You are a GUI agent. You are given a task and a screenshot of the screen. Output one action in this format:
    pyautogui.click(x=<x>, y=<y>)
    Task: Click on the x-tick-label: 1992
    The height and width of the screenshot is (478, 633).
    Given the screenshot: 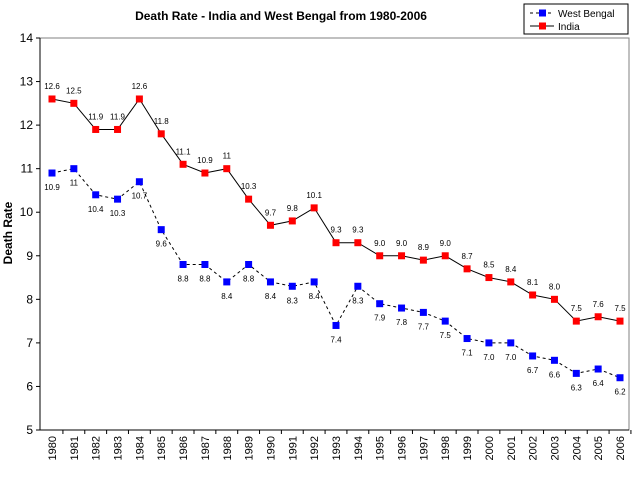 What is the action you would take?
    pyautogui.click(x=315, y=448)
    